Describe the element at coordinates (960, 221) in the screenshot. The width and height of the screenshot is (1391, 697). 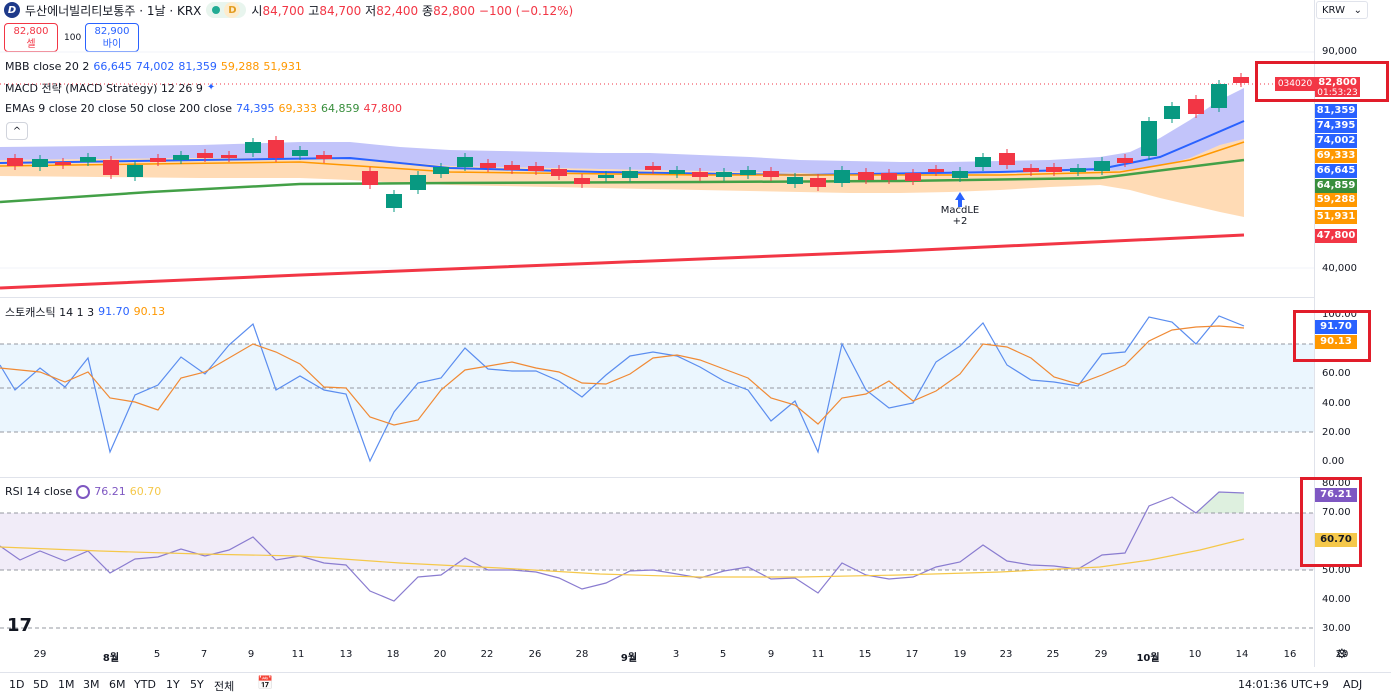
I see `signal-qty: +2` at that location.